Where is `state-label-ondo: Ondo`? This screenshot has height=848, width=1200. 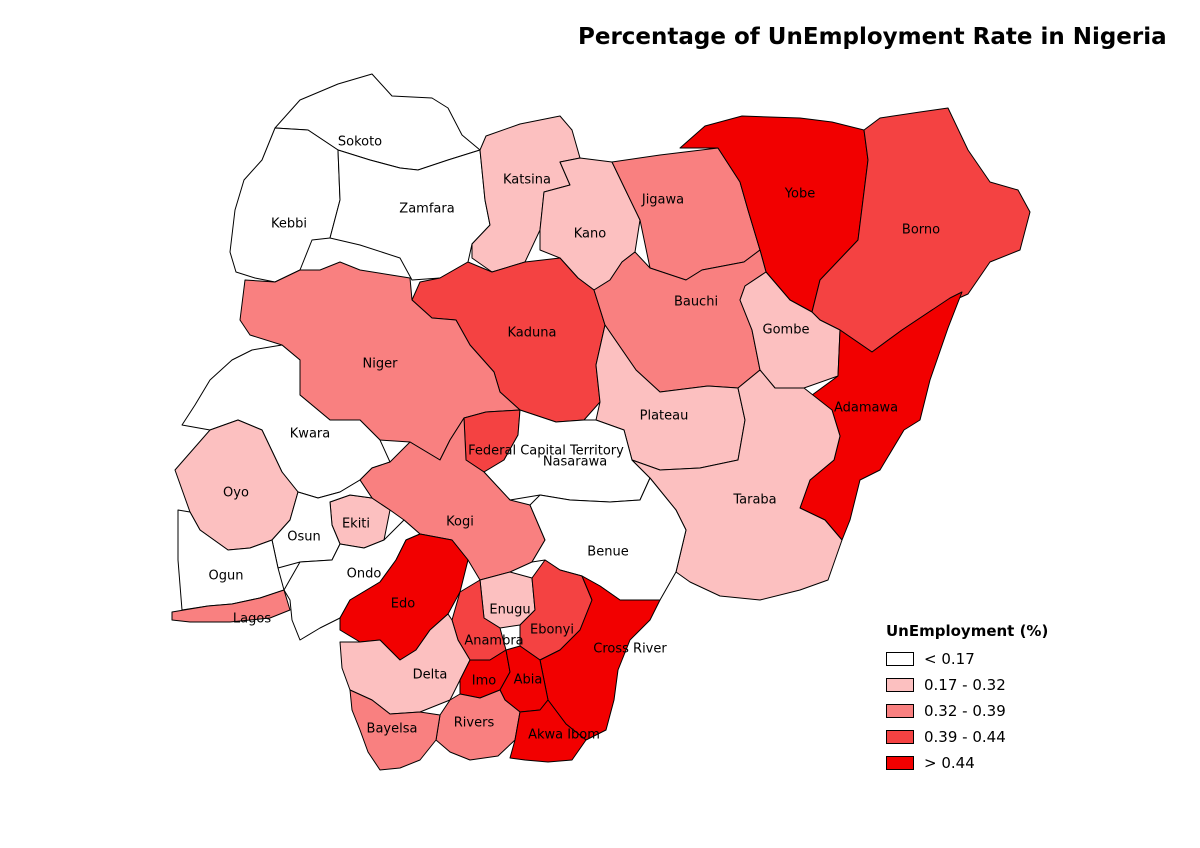
state-label-ondo: Ondo is located at coordinates (364, 574).